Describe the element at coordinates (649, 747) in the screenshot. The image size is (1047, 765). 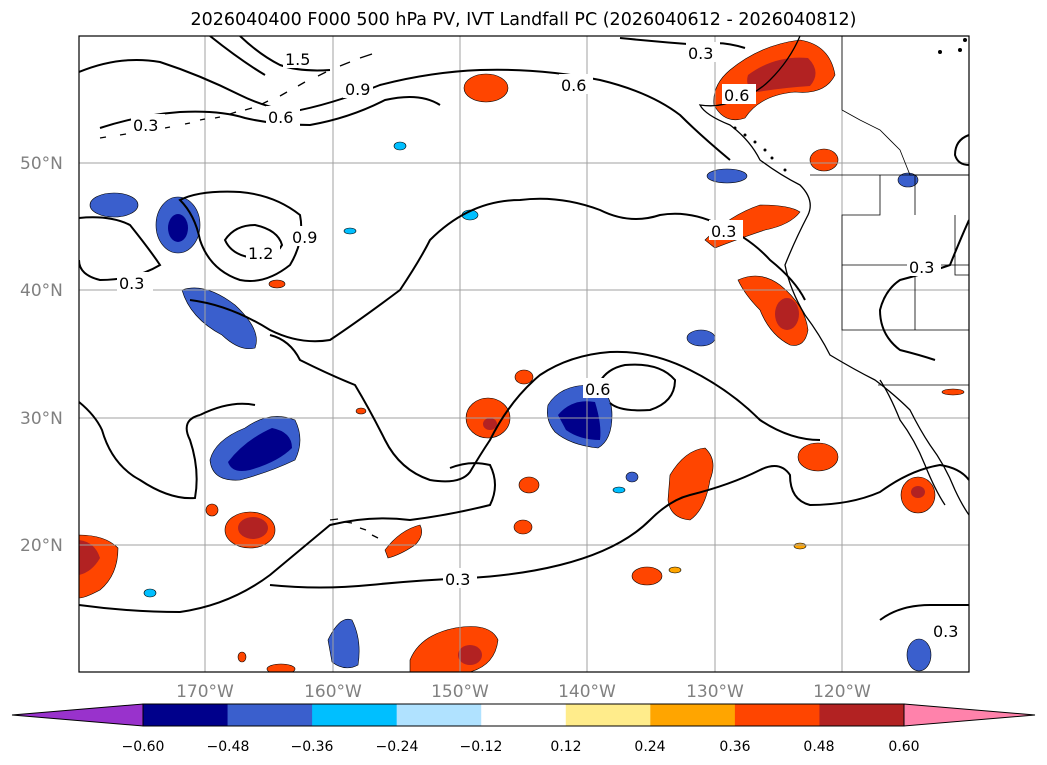
I see `colorbar-tick-label: 0.24` at that location.